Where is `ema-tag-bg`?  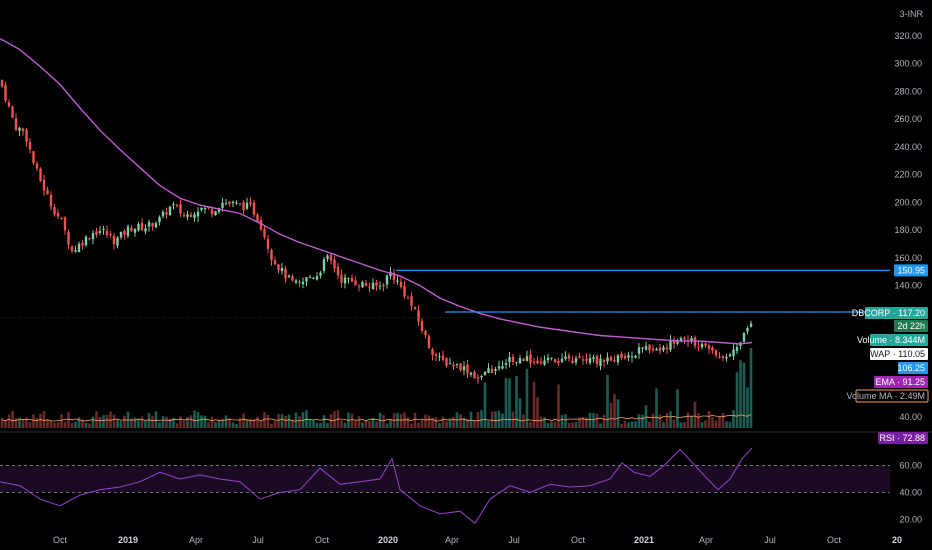
ema-tag-bg is located at coordinates (901, 382).